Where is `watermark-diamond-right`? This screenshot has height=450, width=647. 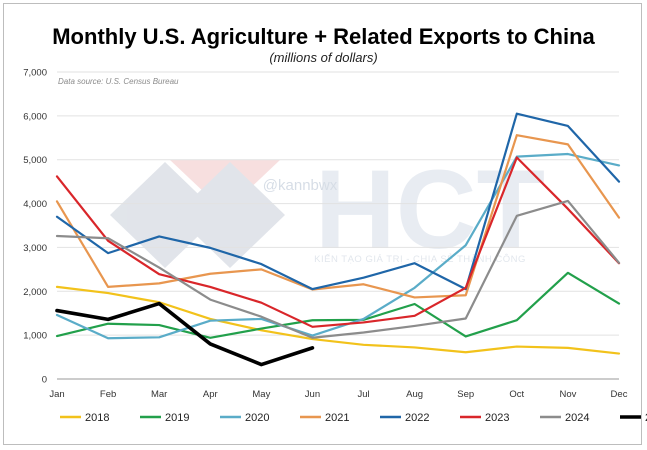 watermark-diamond-right is located at coordinates (230, 215).